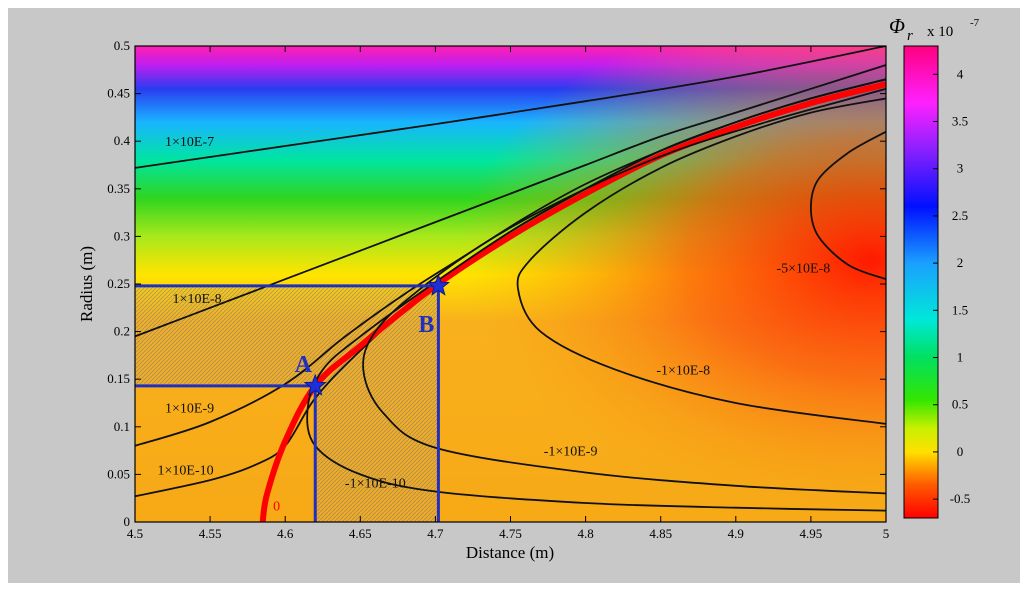 This screenshot has height=594, width=1024. Describe the element at coordinates (197, 299) in the screenshot. I see `contour-label: 1×10E-8` at that location.